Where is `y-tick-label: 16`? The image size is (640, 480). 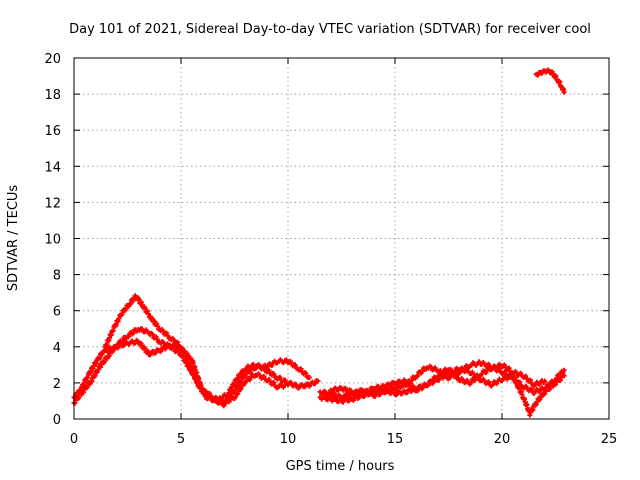
y-tick-label: 16 is located at coordinates (52, 131).